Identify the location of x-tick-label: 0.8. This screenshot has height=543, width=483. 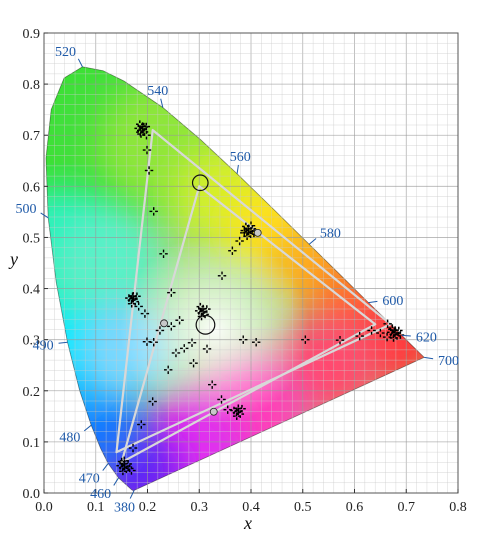
(458, 507).